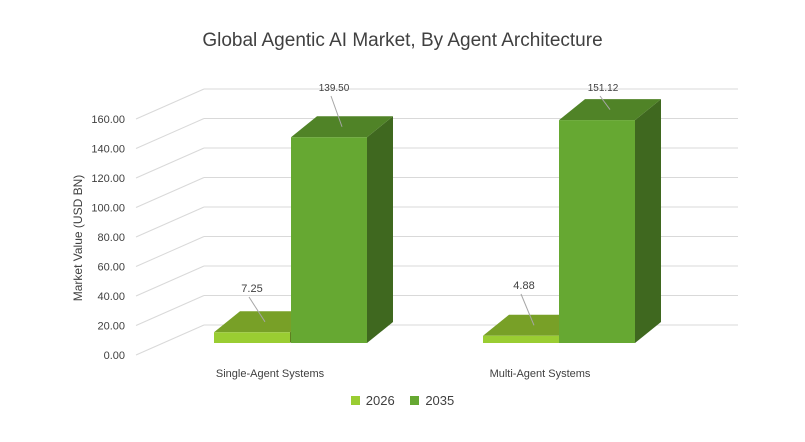 This screenshot has height=442, width=805. I want to click on y-tick-label: 20.00, so click(111, 327).